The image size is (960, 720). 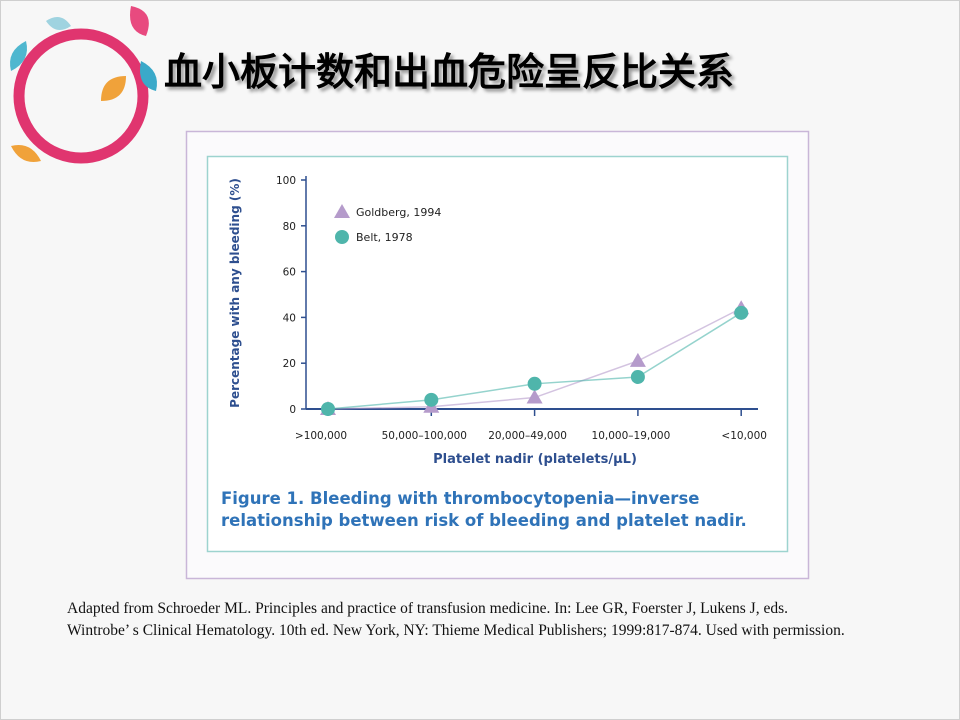 I want to click on decoration, so click(x=83, y=85).